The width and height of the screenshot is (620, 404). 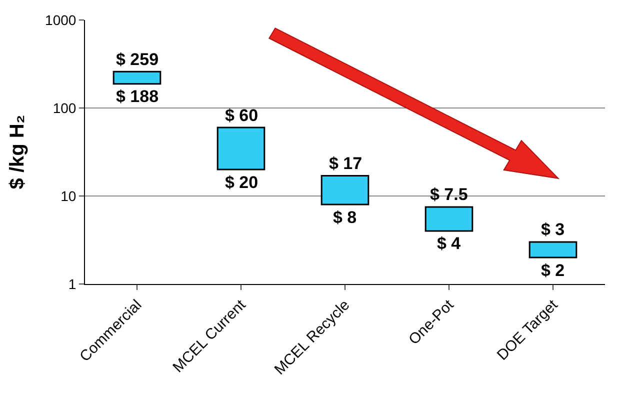 What do you see at coordinates (17, 152) in the screenshot?
I see `y-axis-title: $ /kg H₂` at bounding box center [17, 152].